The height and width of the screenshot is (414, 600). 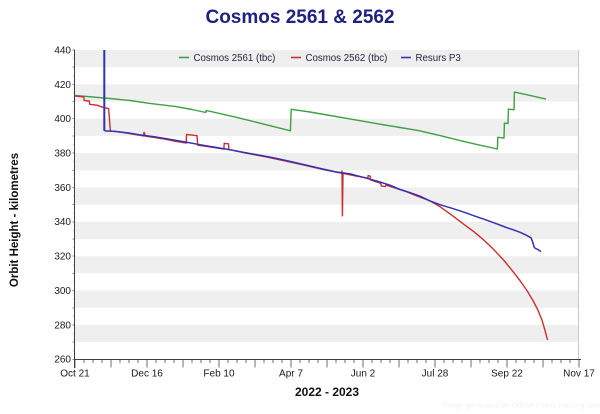 What do you see at coordinates (62, 85) in the screenshot?
I see `svg-text: 420` at bounding box center [62, 85].